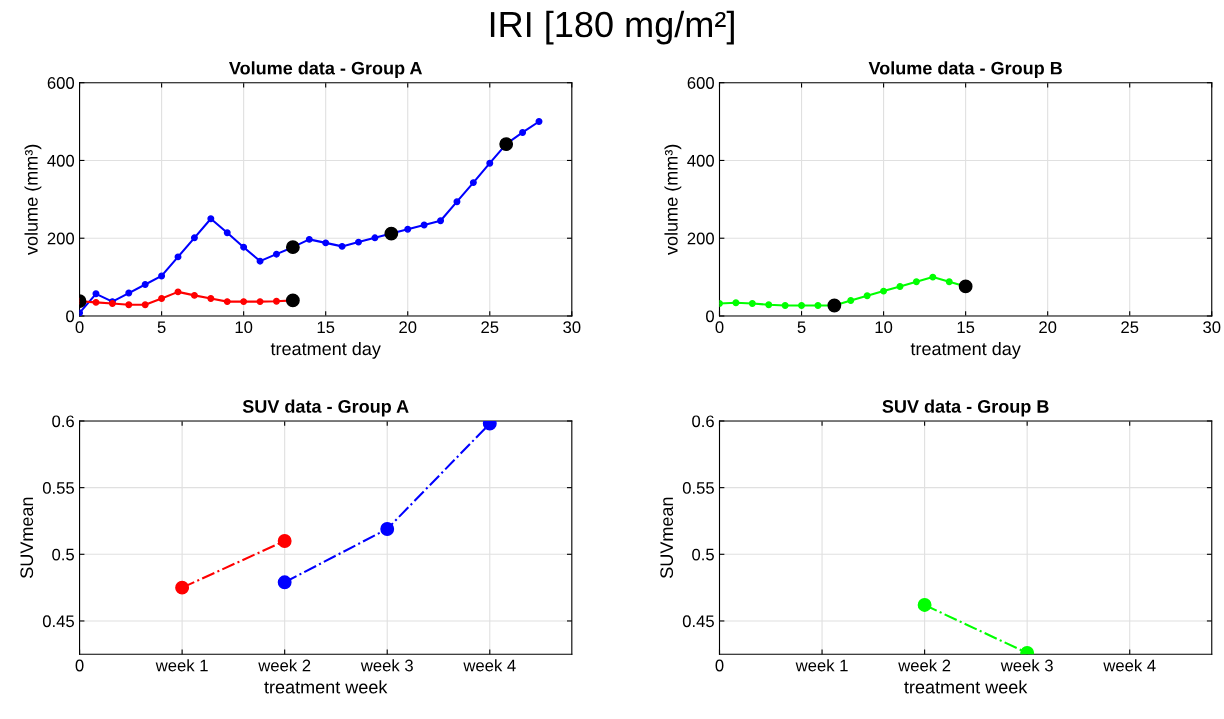 This screenshot has width=1224, height=719. I want to click on chart-title: SUV data - Group A, so click(325, 408).